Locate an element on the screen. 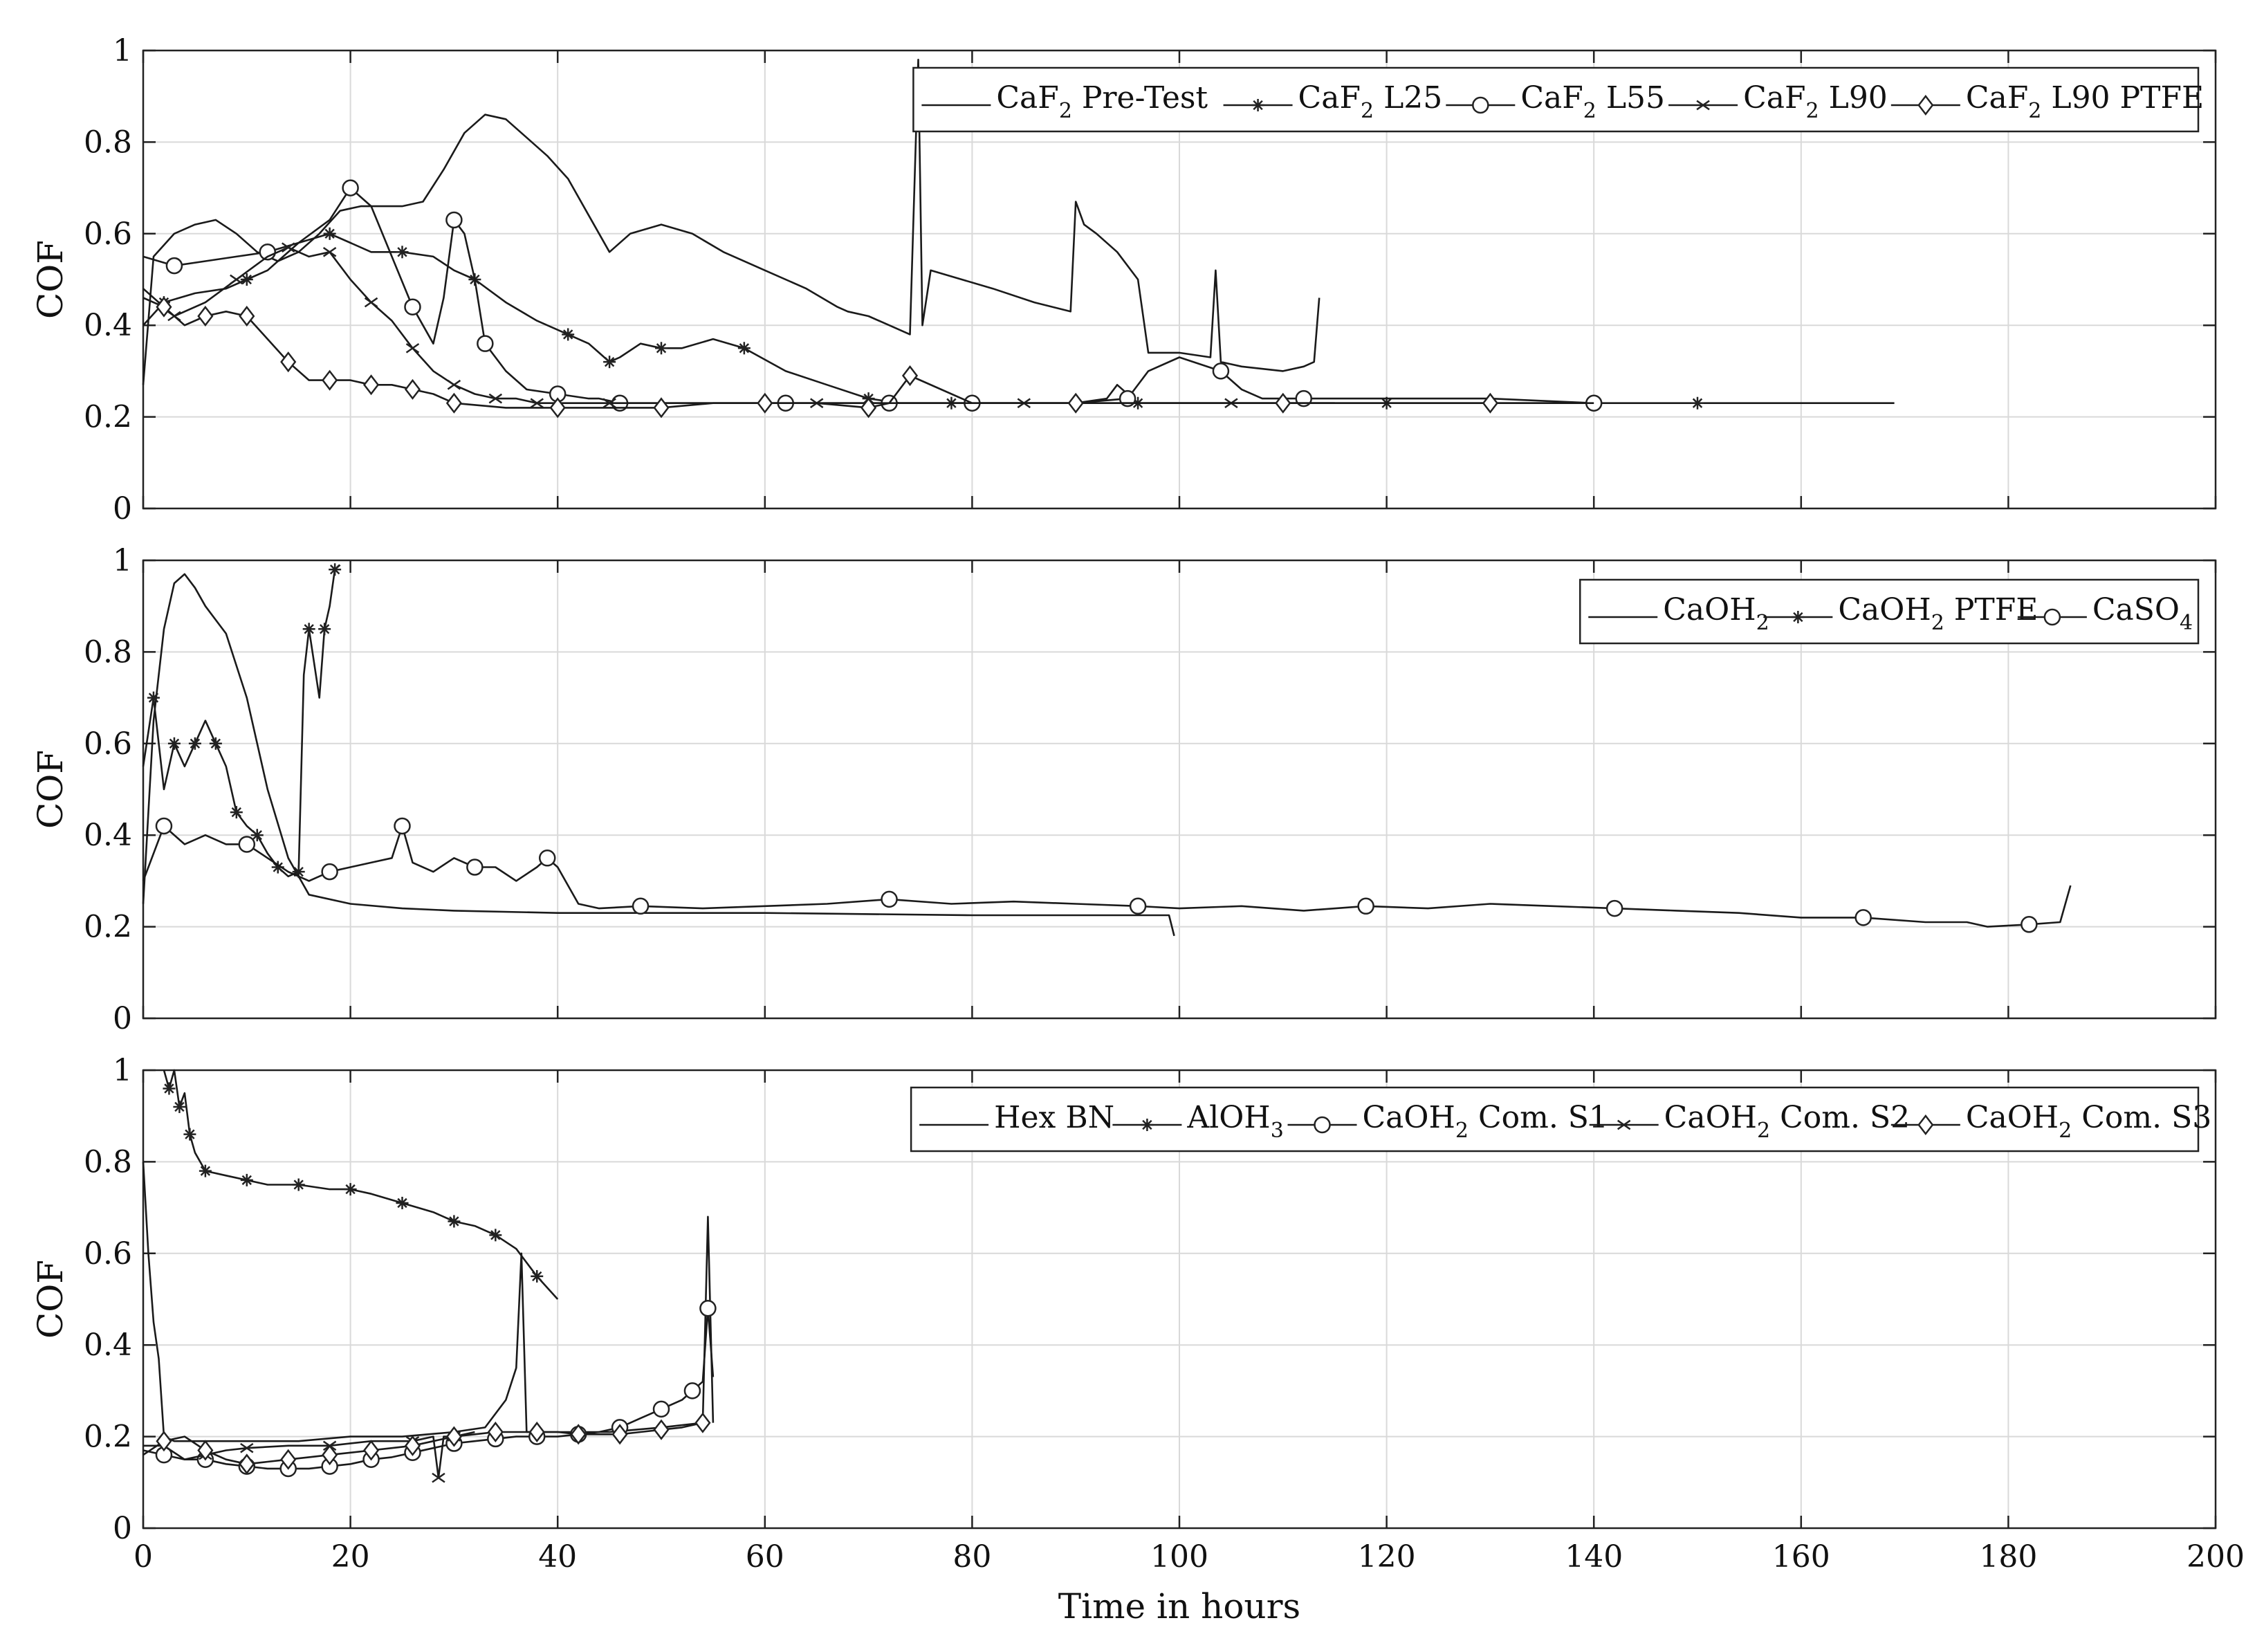 This screenshot has height=1652, width=2264. y-tick-label: 0.8 is located at coordinates (108, 652).